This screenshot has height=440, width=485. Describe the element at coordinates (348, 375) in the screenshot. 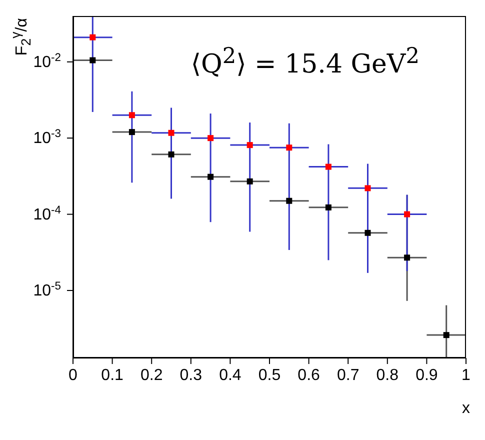

I see `x-tick-label: 0.7` at that location.